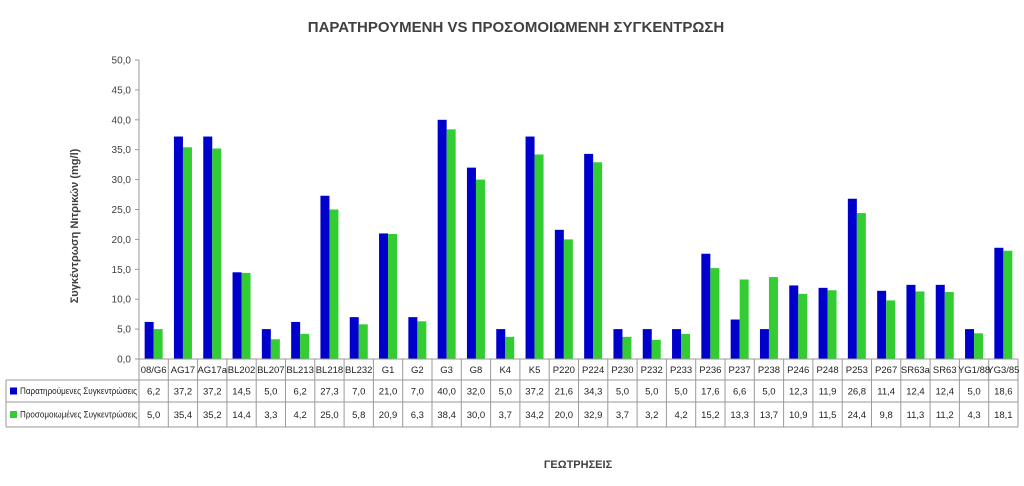  What do you see at coordinates (358, 415) in the screenshot?
I see `data-table-value: 5,8` at bounding box center [358, 415].